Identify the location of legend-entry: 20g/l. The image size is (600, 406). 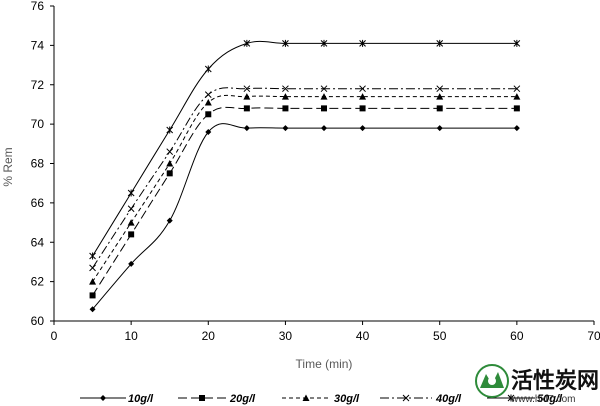
(217, 399).